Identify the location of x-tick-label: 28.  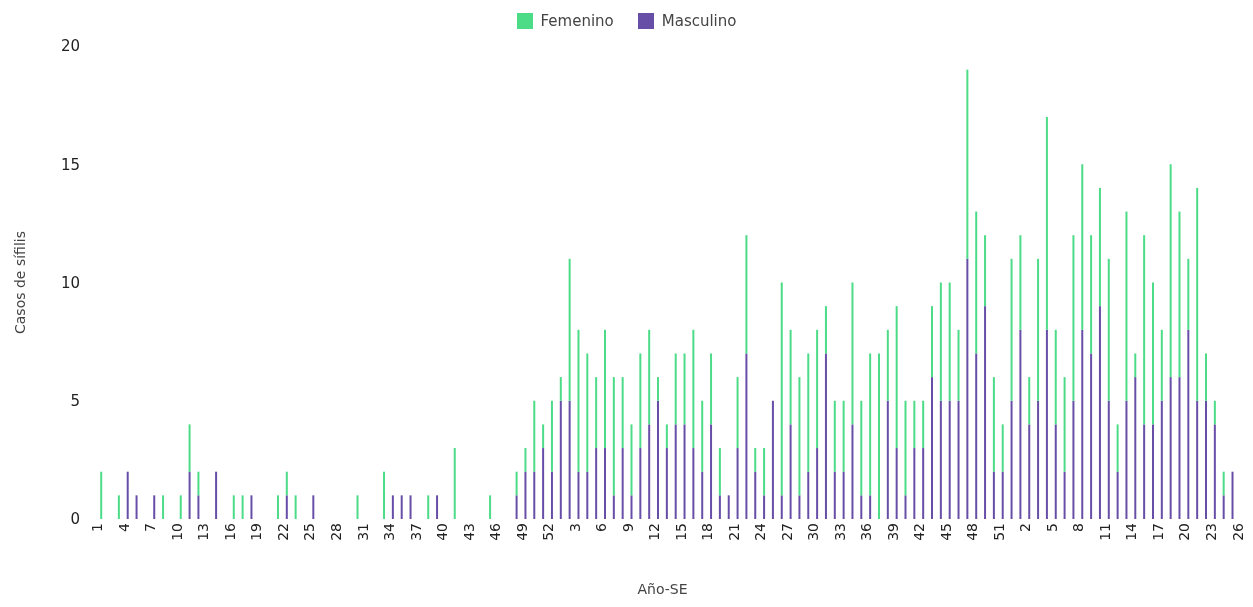
(336, 532).